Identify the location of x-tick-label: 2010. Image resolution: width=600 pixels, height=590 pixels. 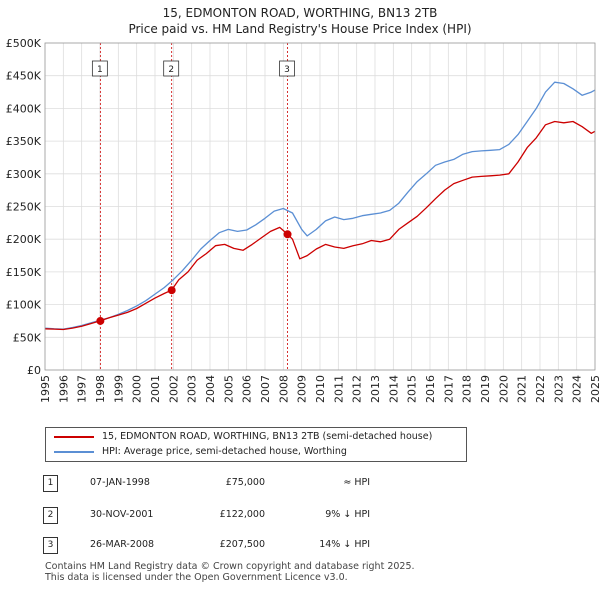
(320, 389).